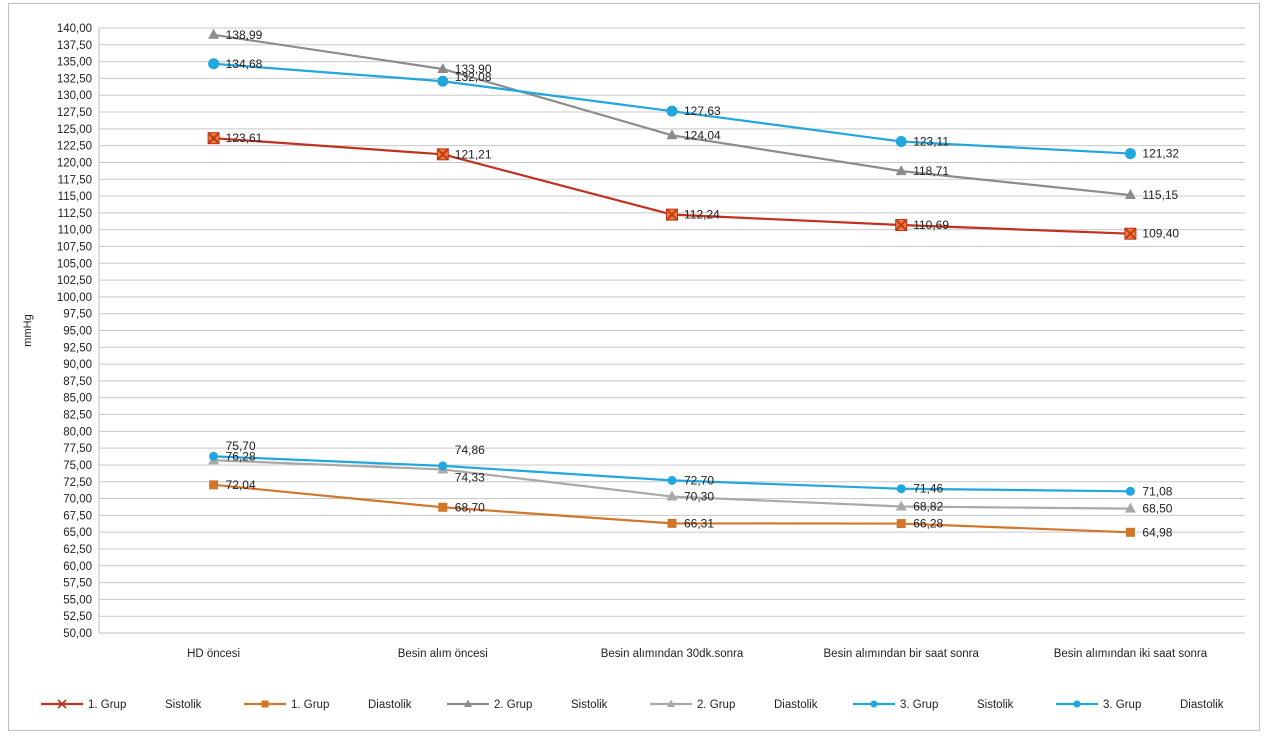  Describe the element at coordinates (75, 231) in the screenshot. I see `y-tick-label: 110,00` at that location.